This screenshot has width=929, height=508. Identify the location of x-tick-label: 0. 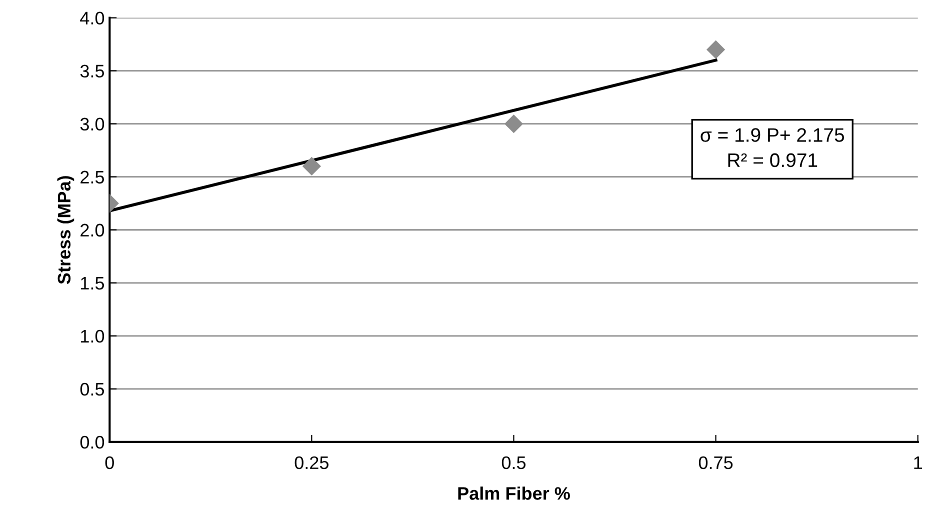
(109, 463).